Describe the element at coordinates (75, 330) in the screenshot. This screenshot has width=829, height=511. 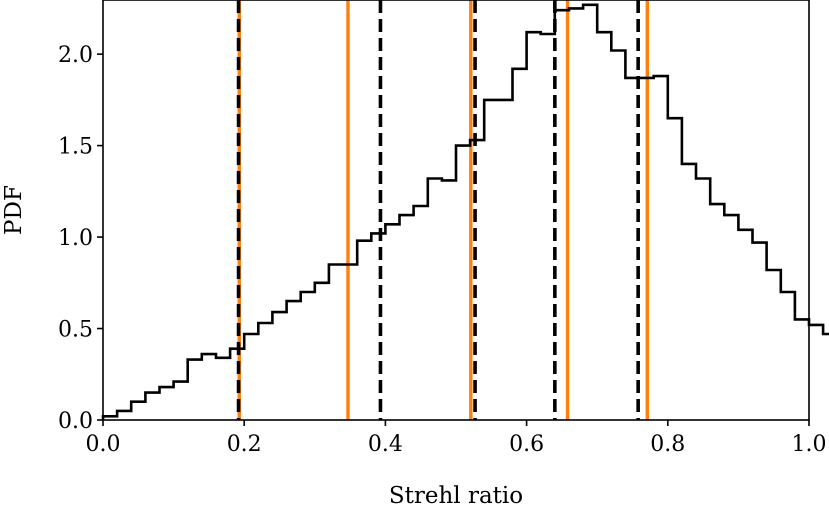
I see `y-tick-label: 0.5` at that location.